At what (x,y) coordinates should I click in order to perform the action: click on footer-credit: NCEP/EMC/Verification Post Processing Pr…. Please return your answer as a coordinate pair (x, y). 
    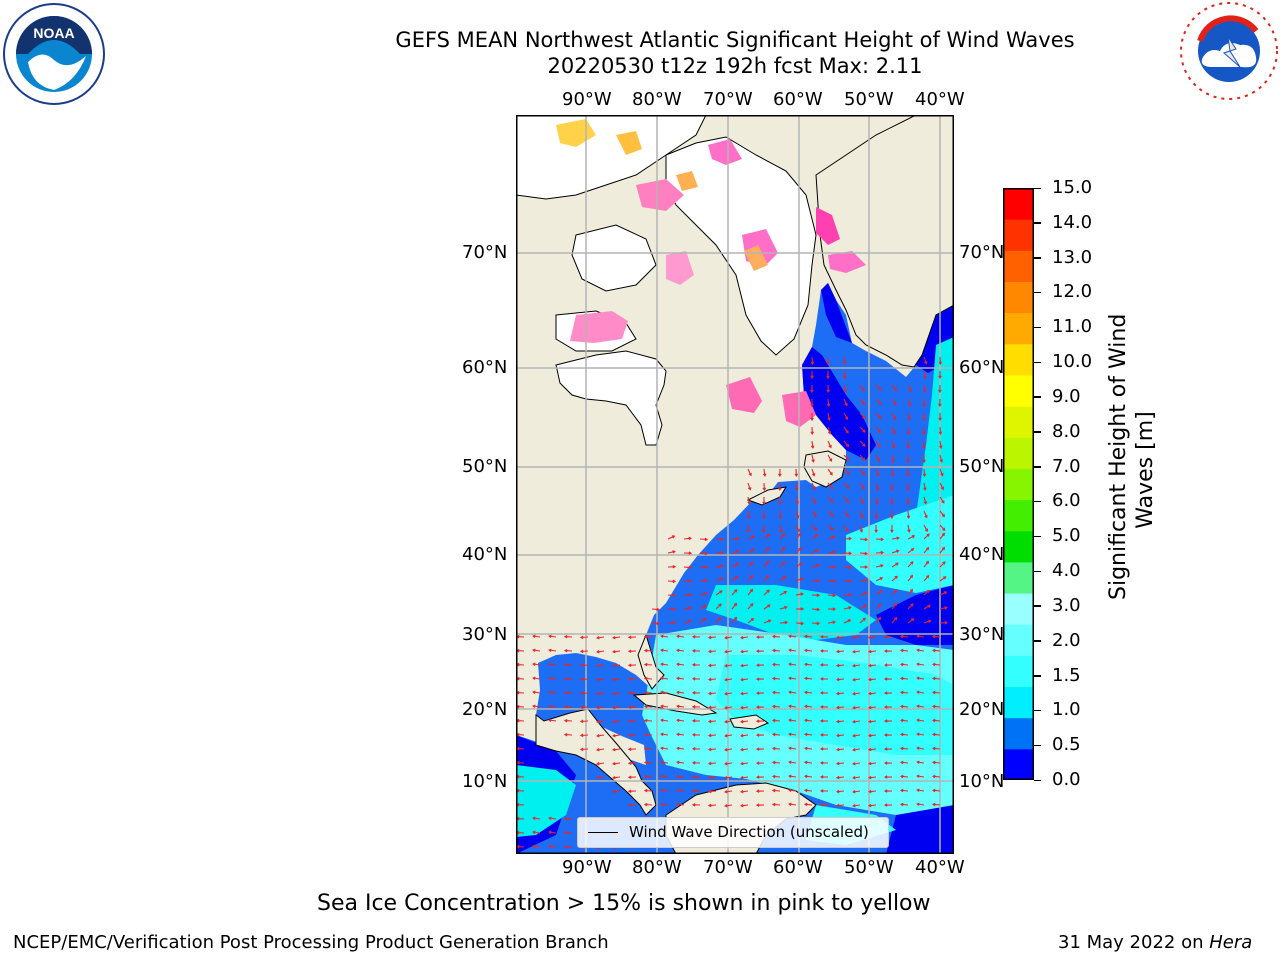
    Looking at the image, I should click on (311, 942).